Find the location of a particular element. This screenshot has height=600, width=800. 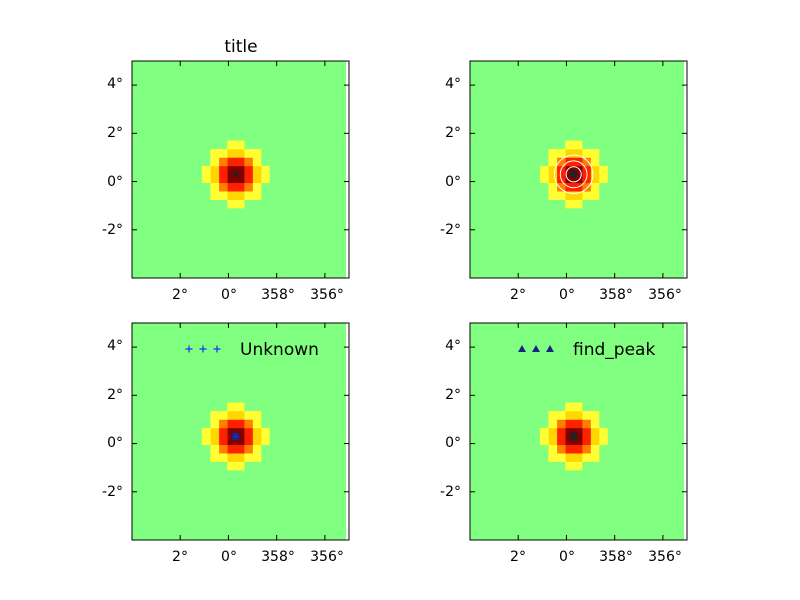

panel-1: title 4° 2° 0° -2° 2° 0° 358° 356° is located at coordinates (226, 170).